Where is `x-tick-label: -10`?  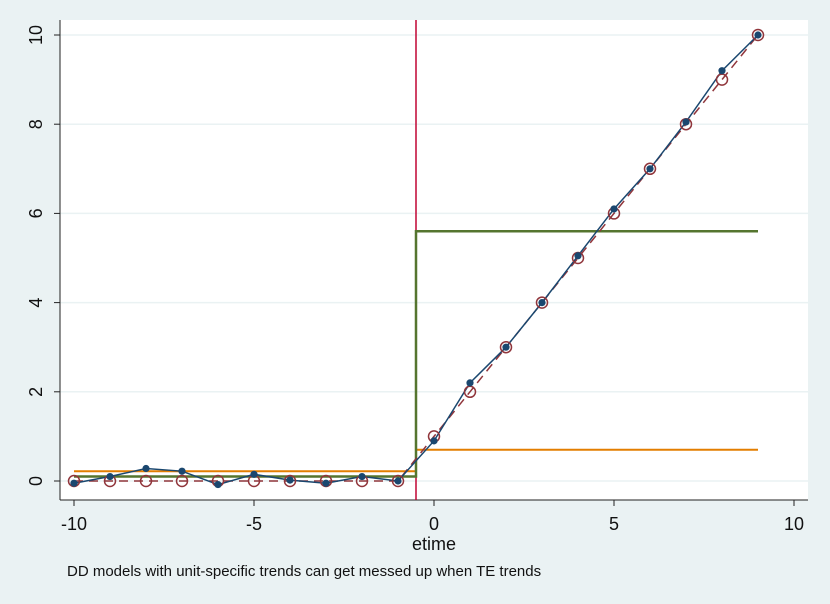
x-tick-label: -10 is located at coordinates (74, 524).